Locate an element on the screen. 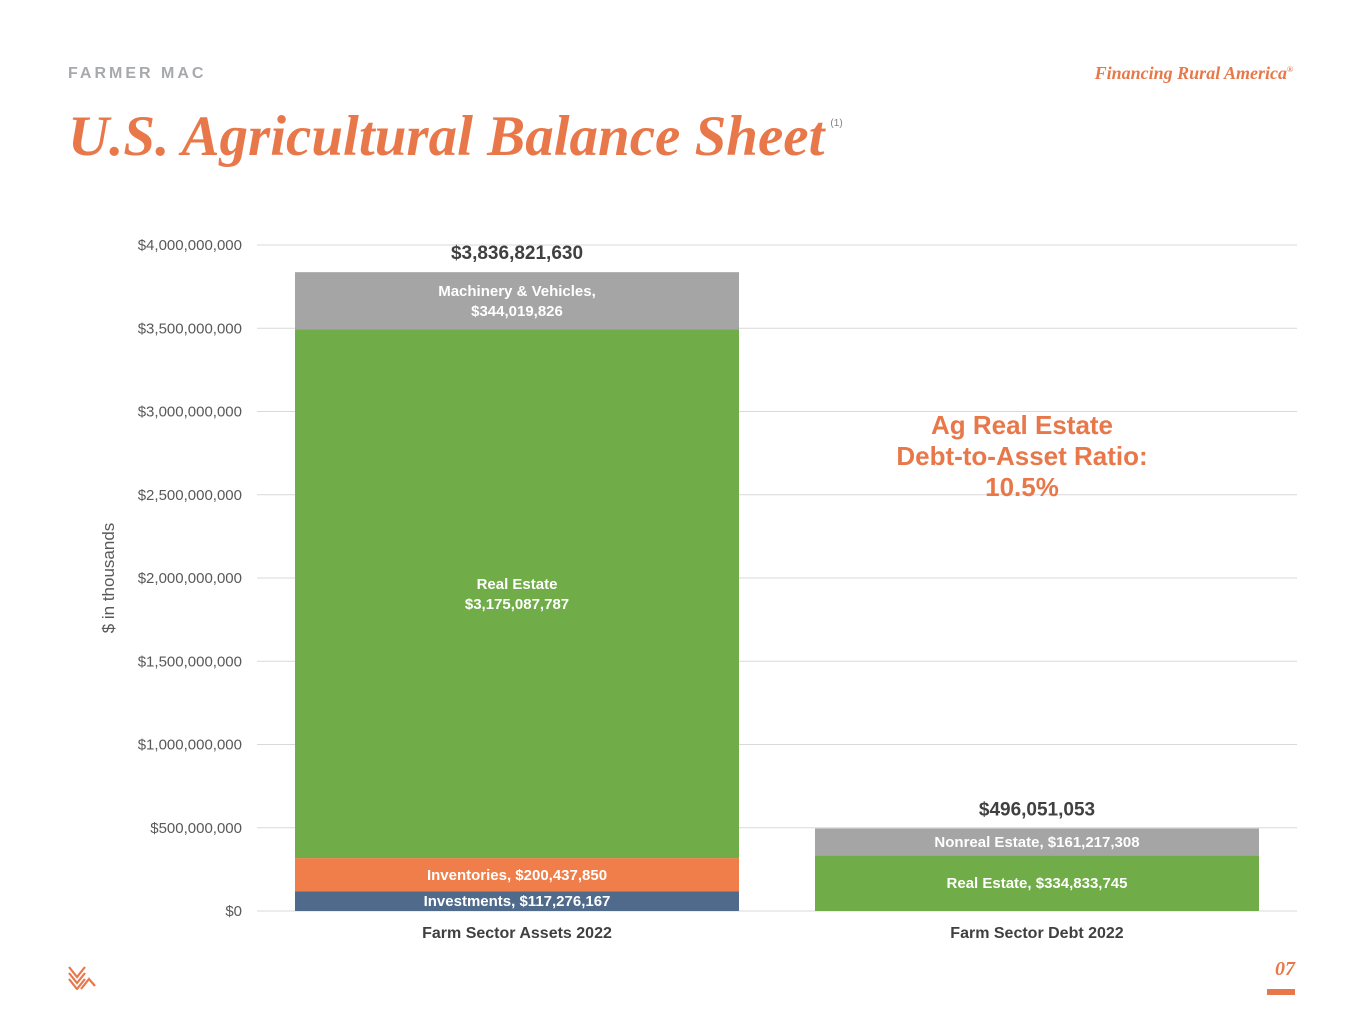  bar-segment-investments is located at coordinates (517, 901).